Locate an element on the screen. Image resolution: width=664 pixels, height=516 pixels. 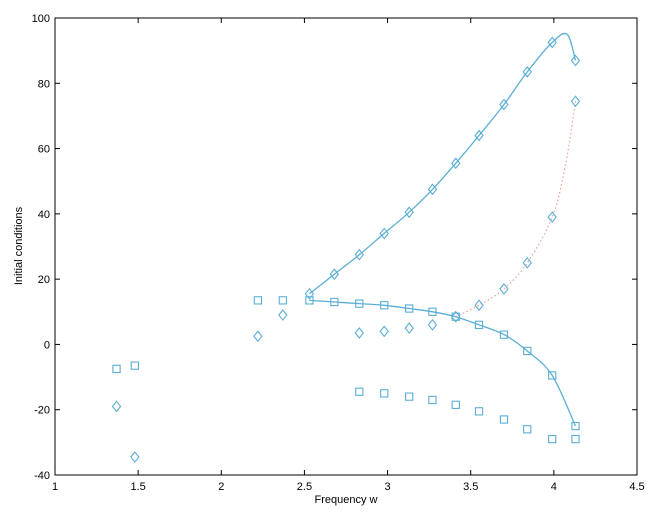
x-tick-label: 1 is located at coordinates (55, 487).